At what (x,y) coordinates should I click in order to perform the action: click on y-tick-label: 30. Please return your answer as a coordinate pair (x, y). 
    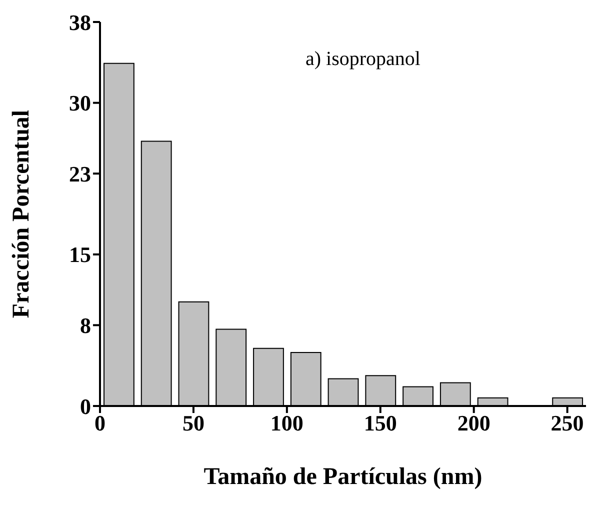
    Looking at the image, I should click on (80, 103).